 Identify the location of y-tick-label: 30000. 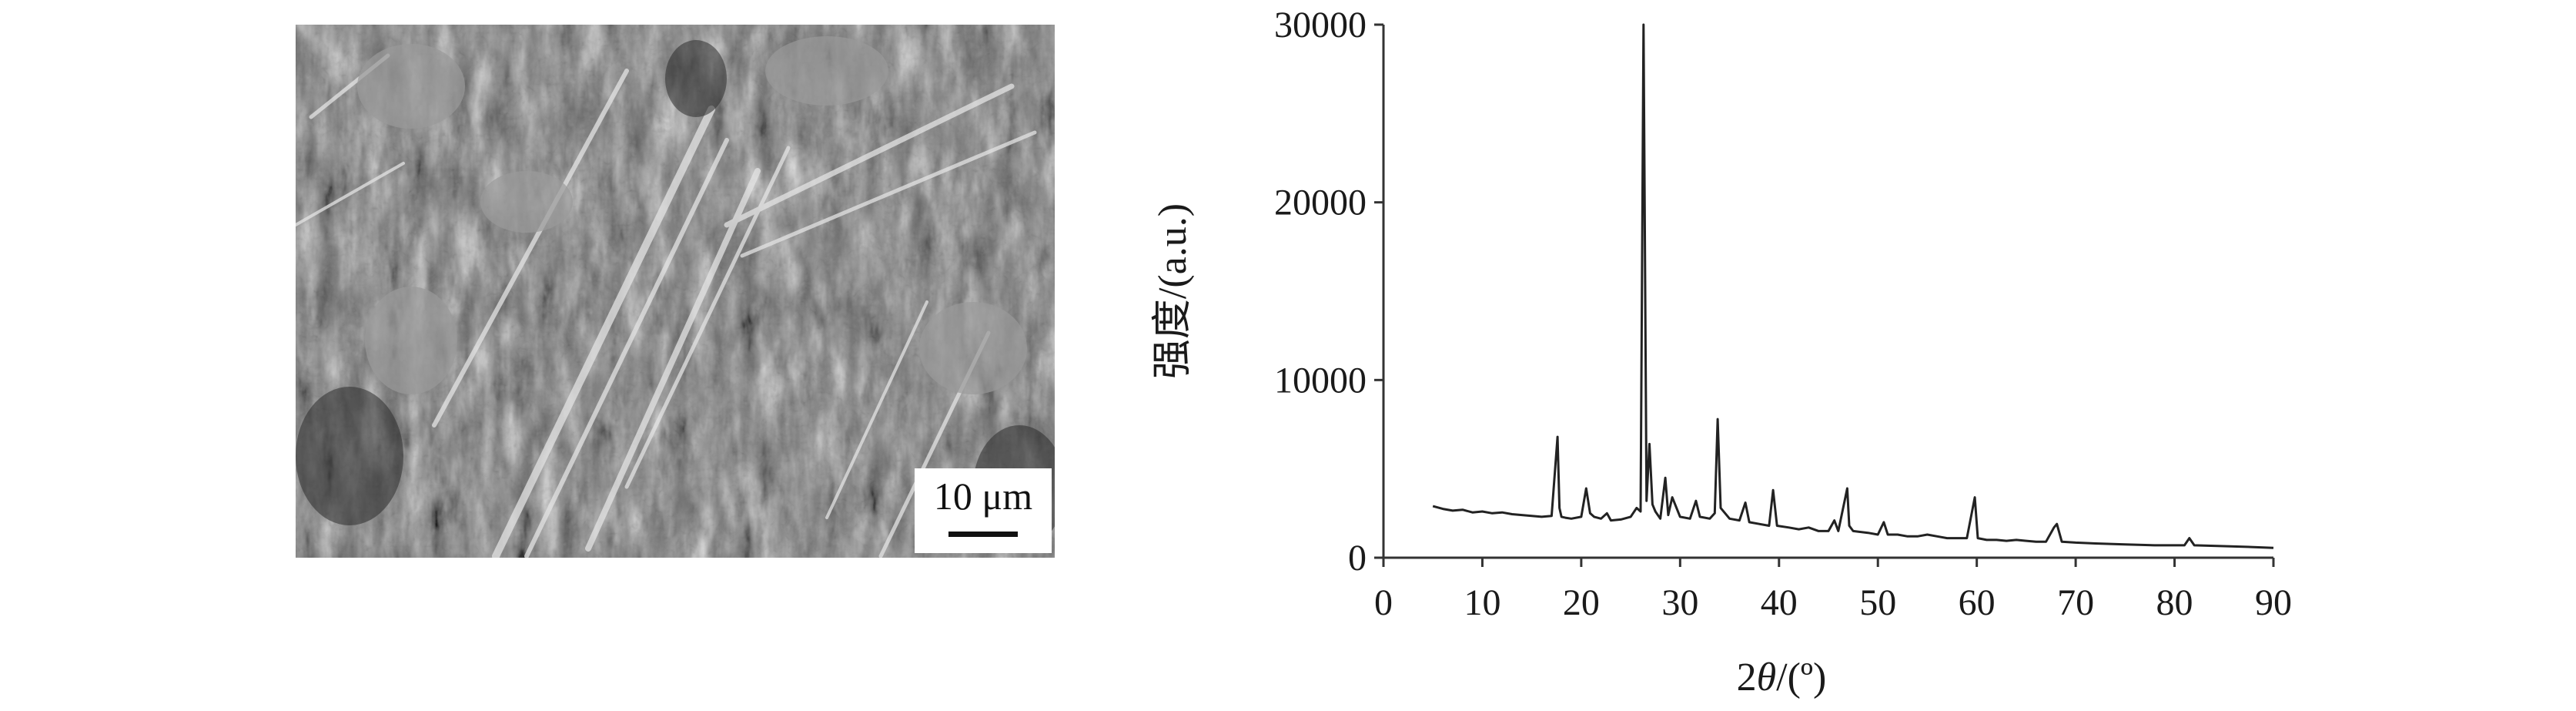
(1321, 25).